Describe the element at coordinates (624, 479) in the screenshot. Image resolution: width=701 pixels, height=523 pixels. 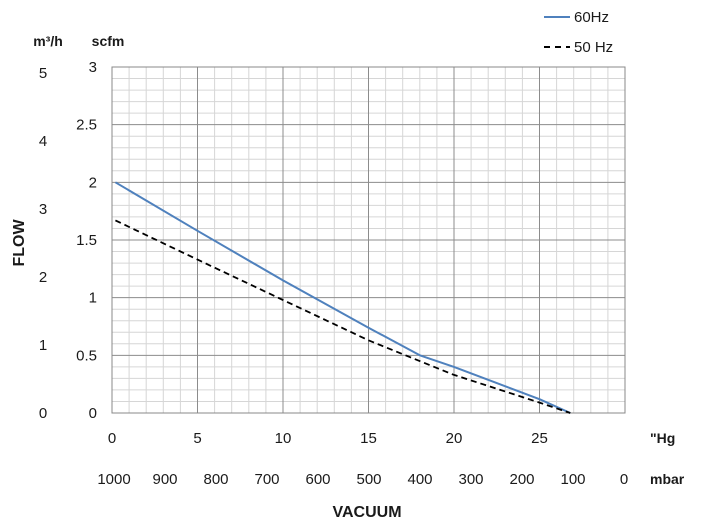
I see `x2-tick-label: 0` at that location.